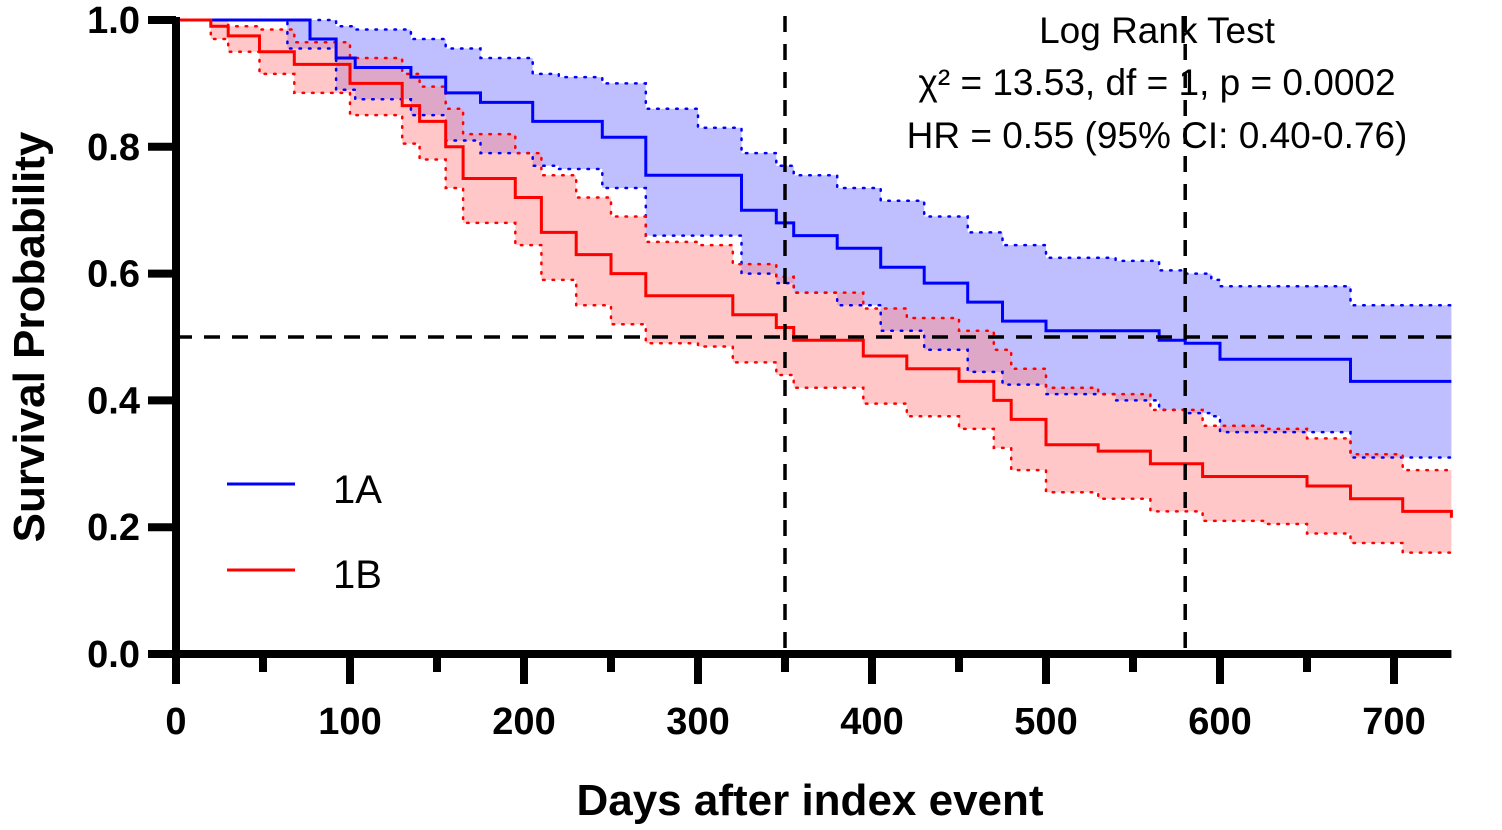 This screenshot has height=830, width=1502. What do you see at coordinates (113, 528) in the screenshot?
I see `y-tick-label: 0.2` at bounding box center [113, 528].